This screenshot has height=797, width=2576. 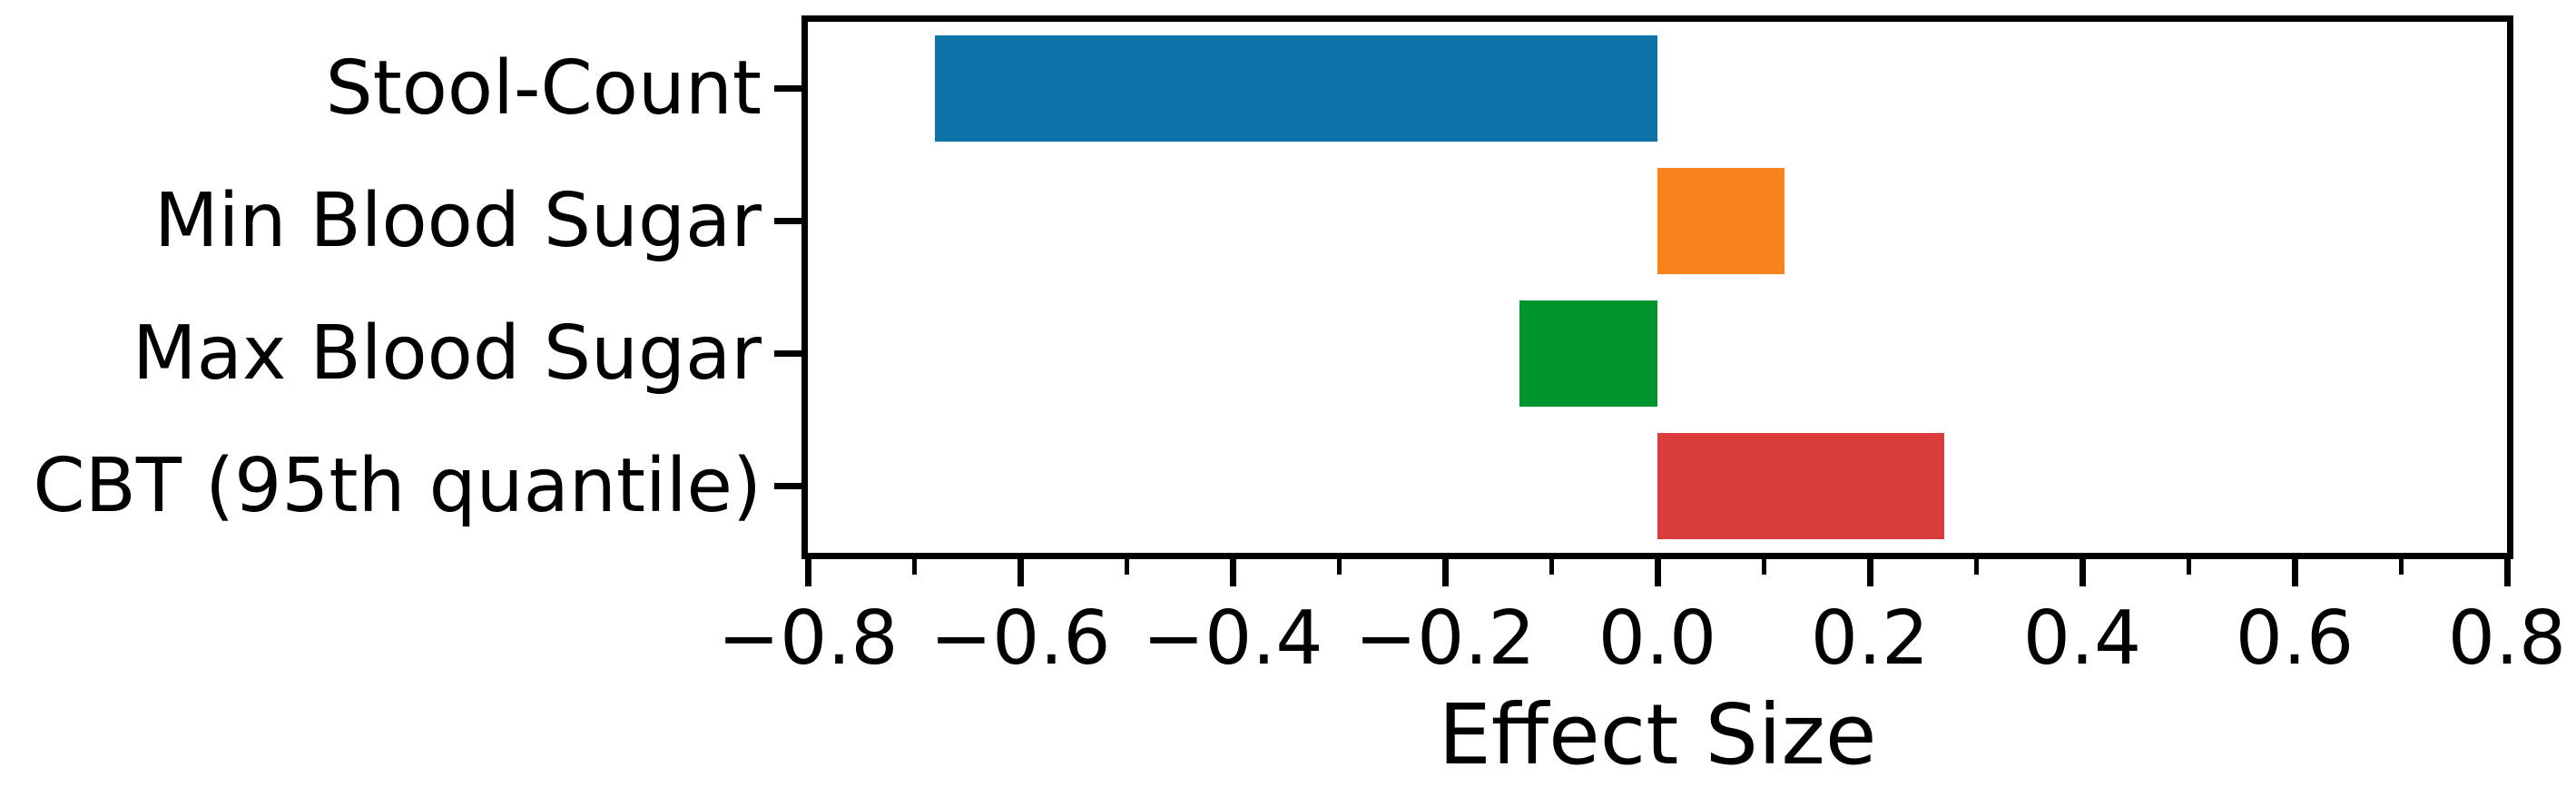 What do you see at coordinates (787, 354) in the screenshot?
I see `y-tick-max-blood-sugar` at bounding box center [787, 354].